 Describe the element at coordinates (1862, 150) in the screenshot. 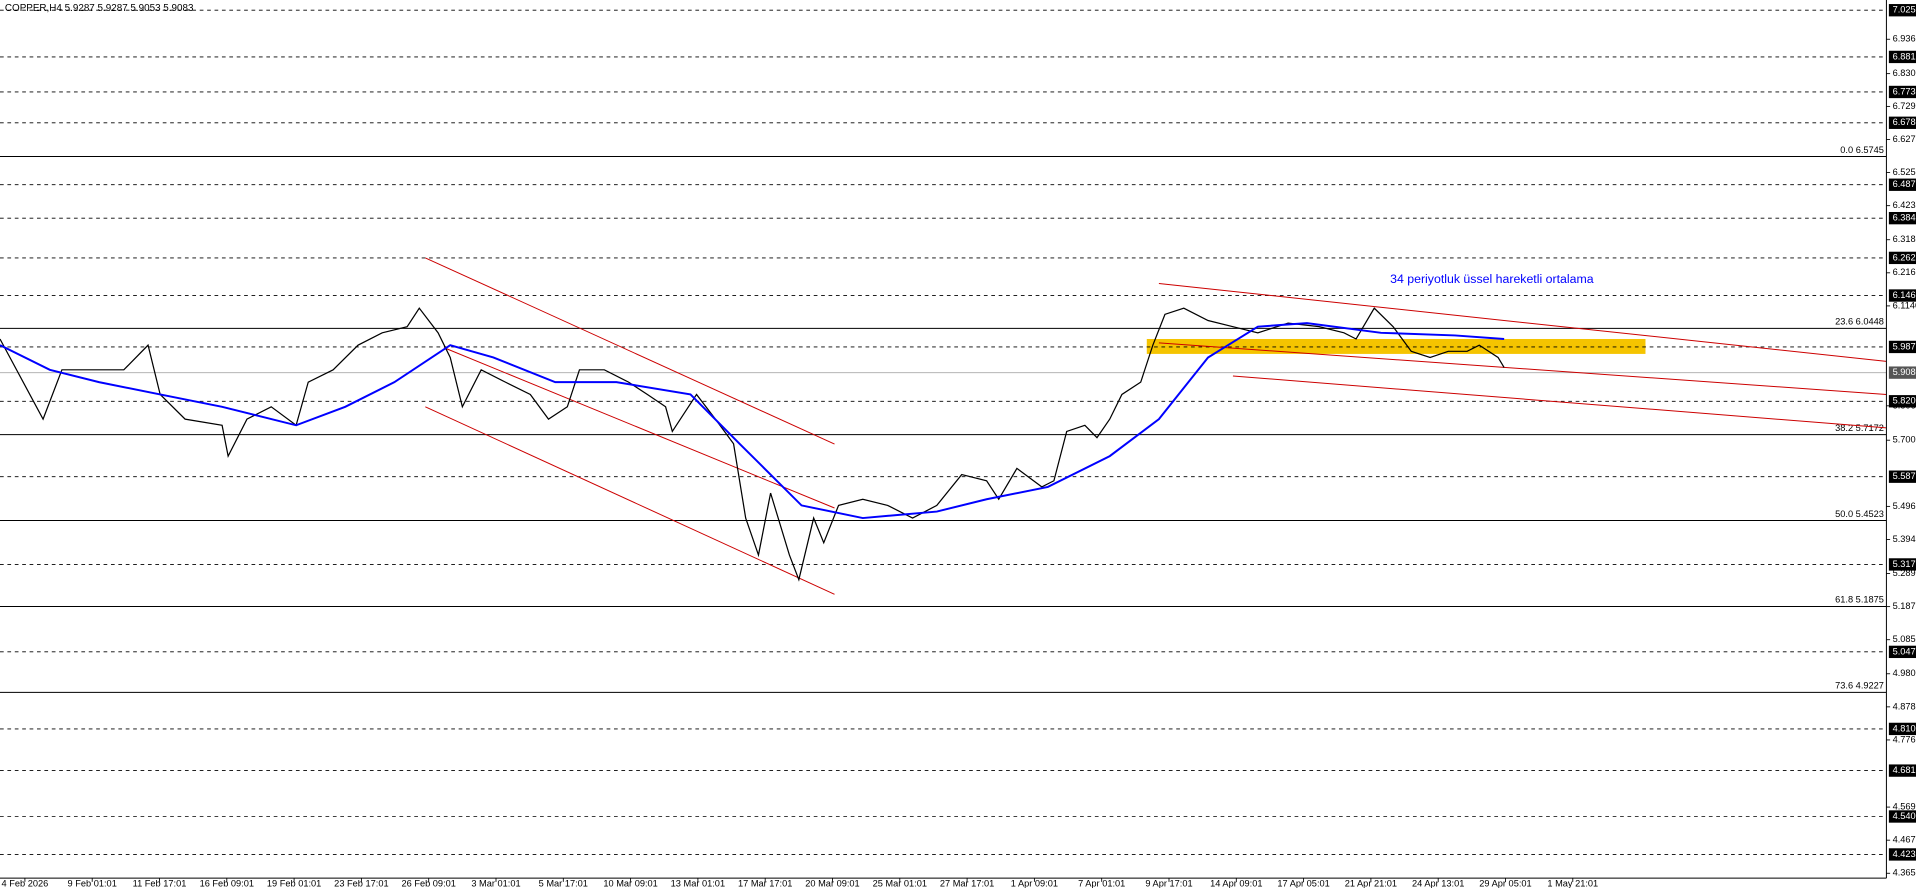

I see `fib-label: 0.0 6.5745` at that location.